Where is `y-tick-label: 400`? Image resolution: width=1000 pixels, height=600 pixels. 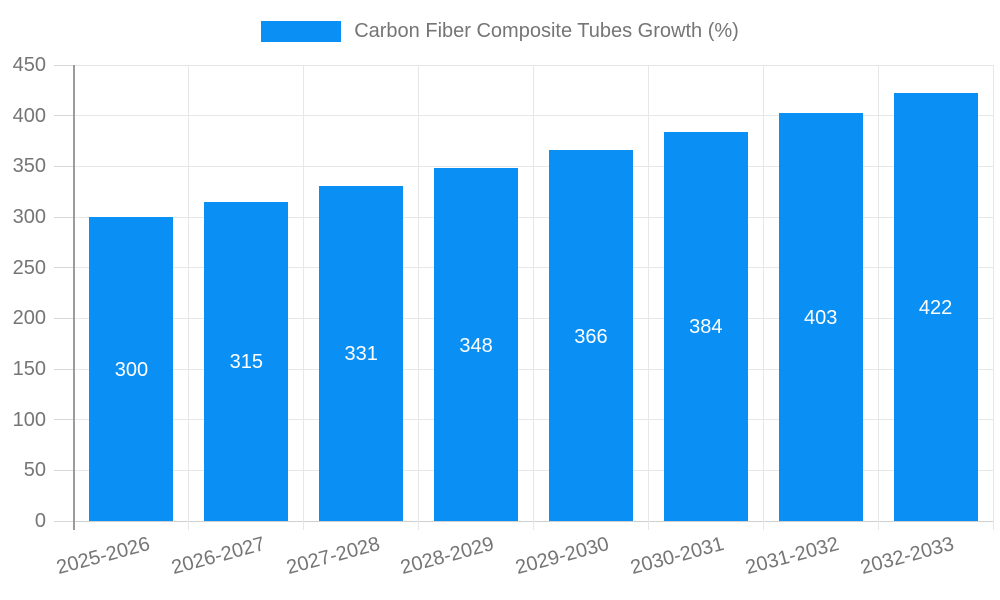 y-tick-label: 400 is located at coordinates (29, 115).